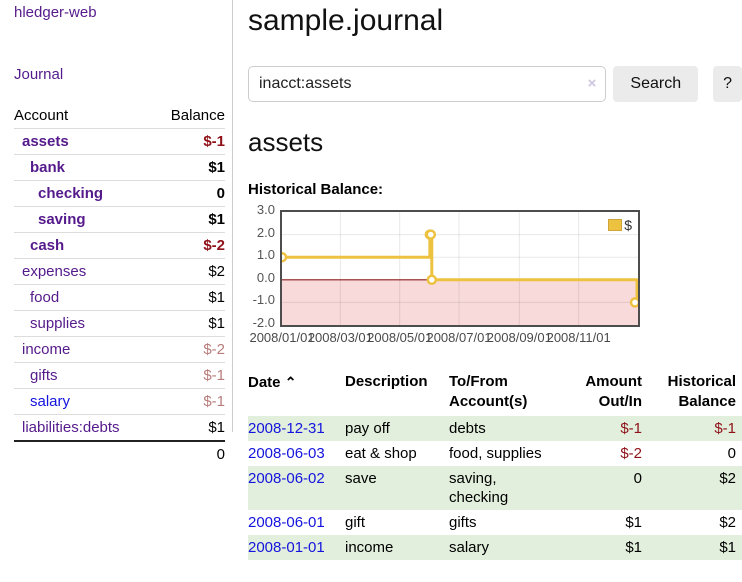 The image size is (742, 582). Describe the element at coordinates (286, 522) in the screenshot. I see `register-date-link: 2008-06-01` at that location.